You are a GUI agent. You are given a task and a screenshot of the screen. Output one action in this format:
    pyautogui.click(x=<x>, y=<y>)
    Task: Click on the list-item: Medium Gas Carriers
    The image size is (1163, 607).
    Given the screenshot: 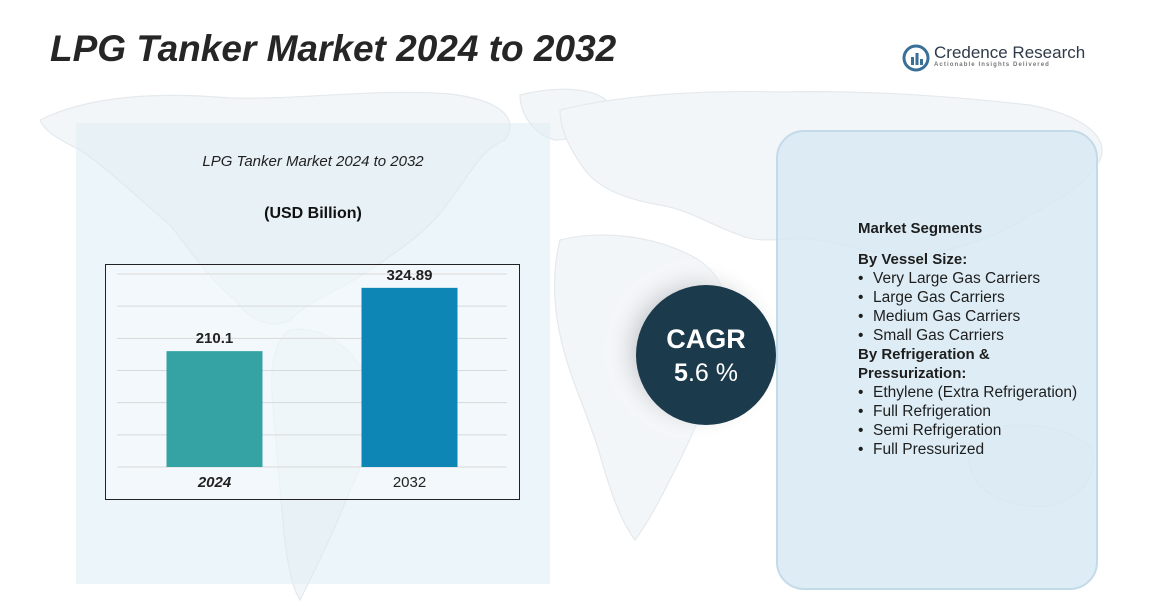 What is the action you would take?
    pyautogui.click(x=970, y=316)
    